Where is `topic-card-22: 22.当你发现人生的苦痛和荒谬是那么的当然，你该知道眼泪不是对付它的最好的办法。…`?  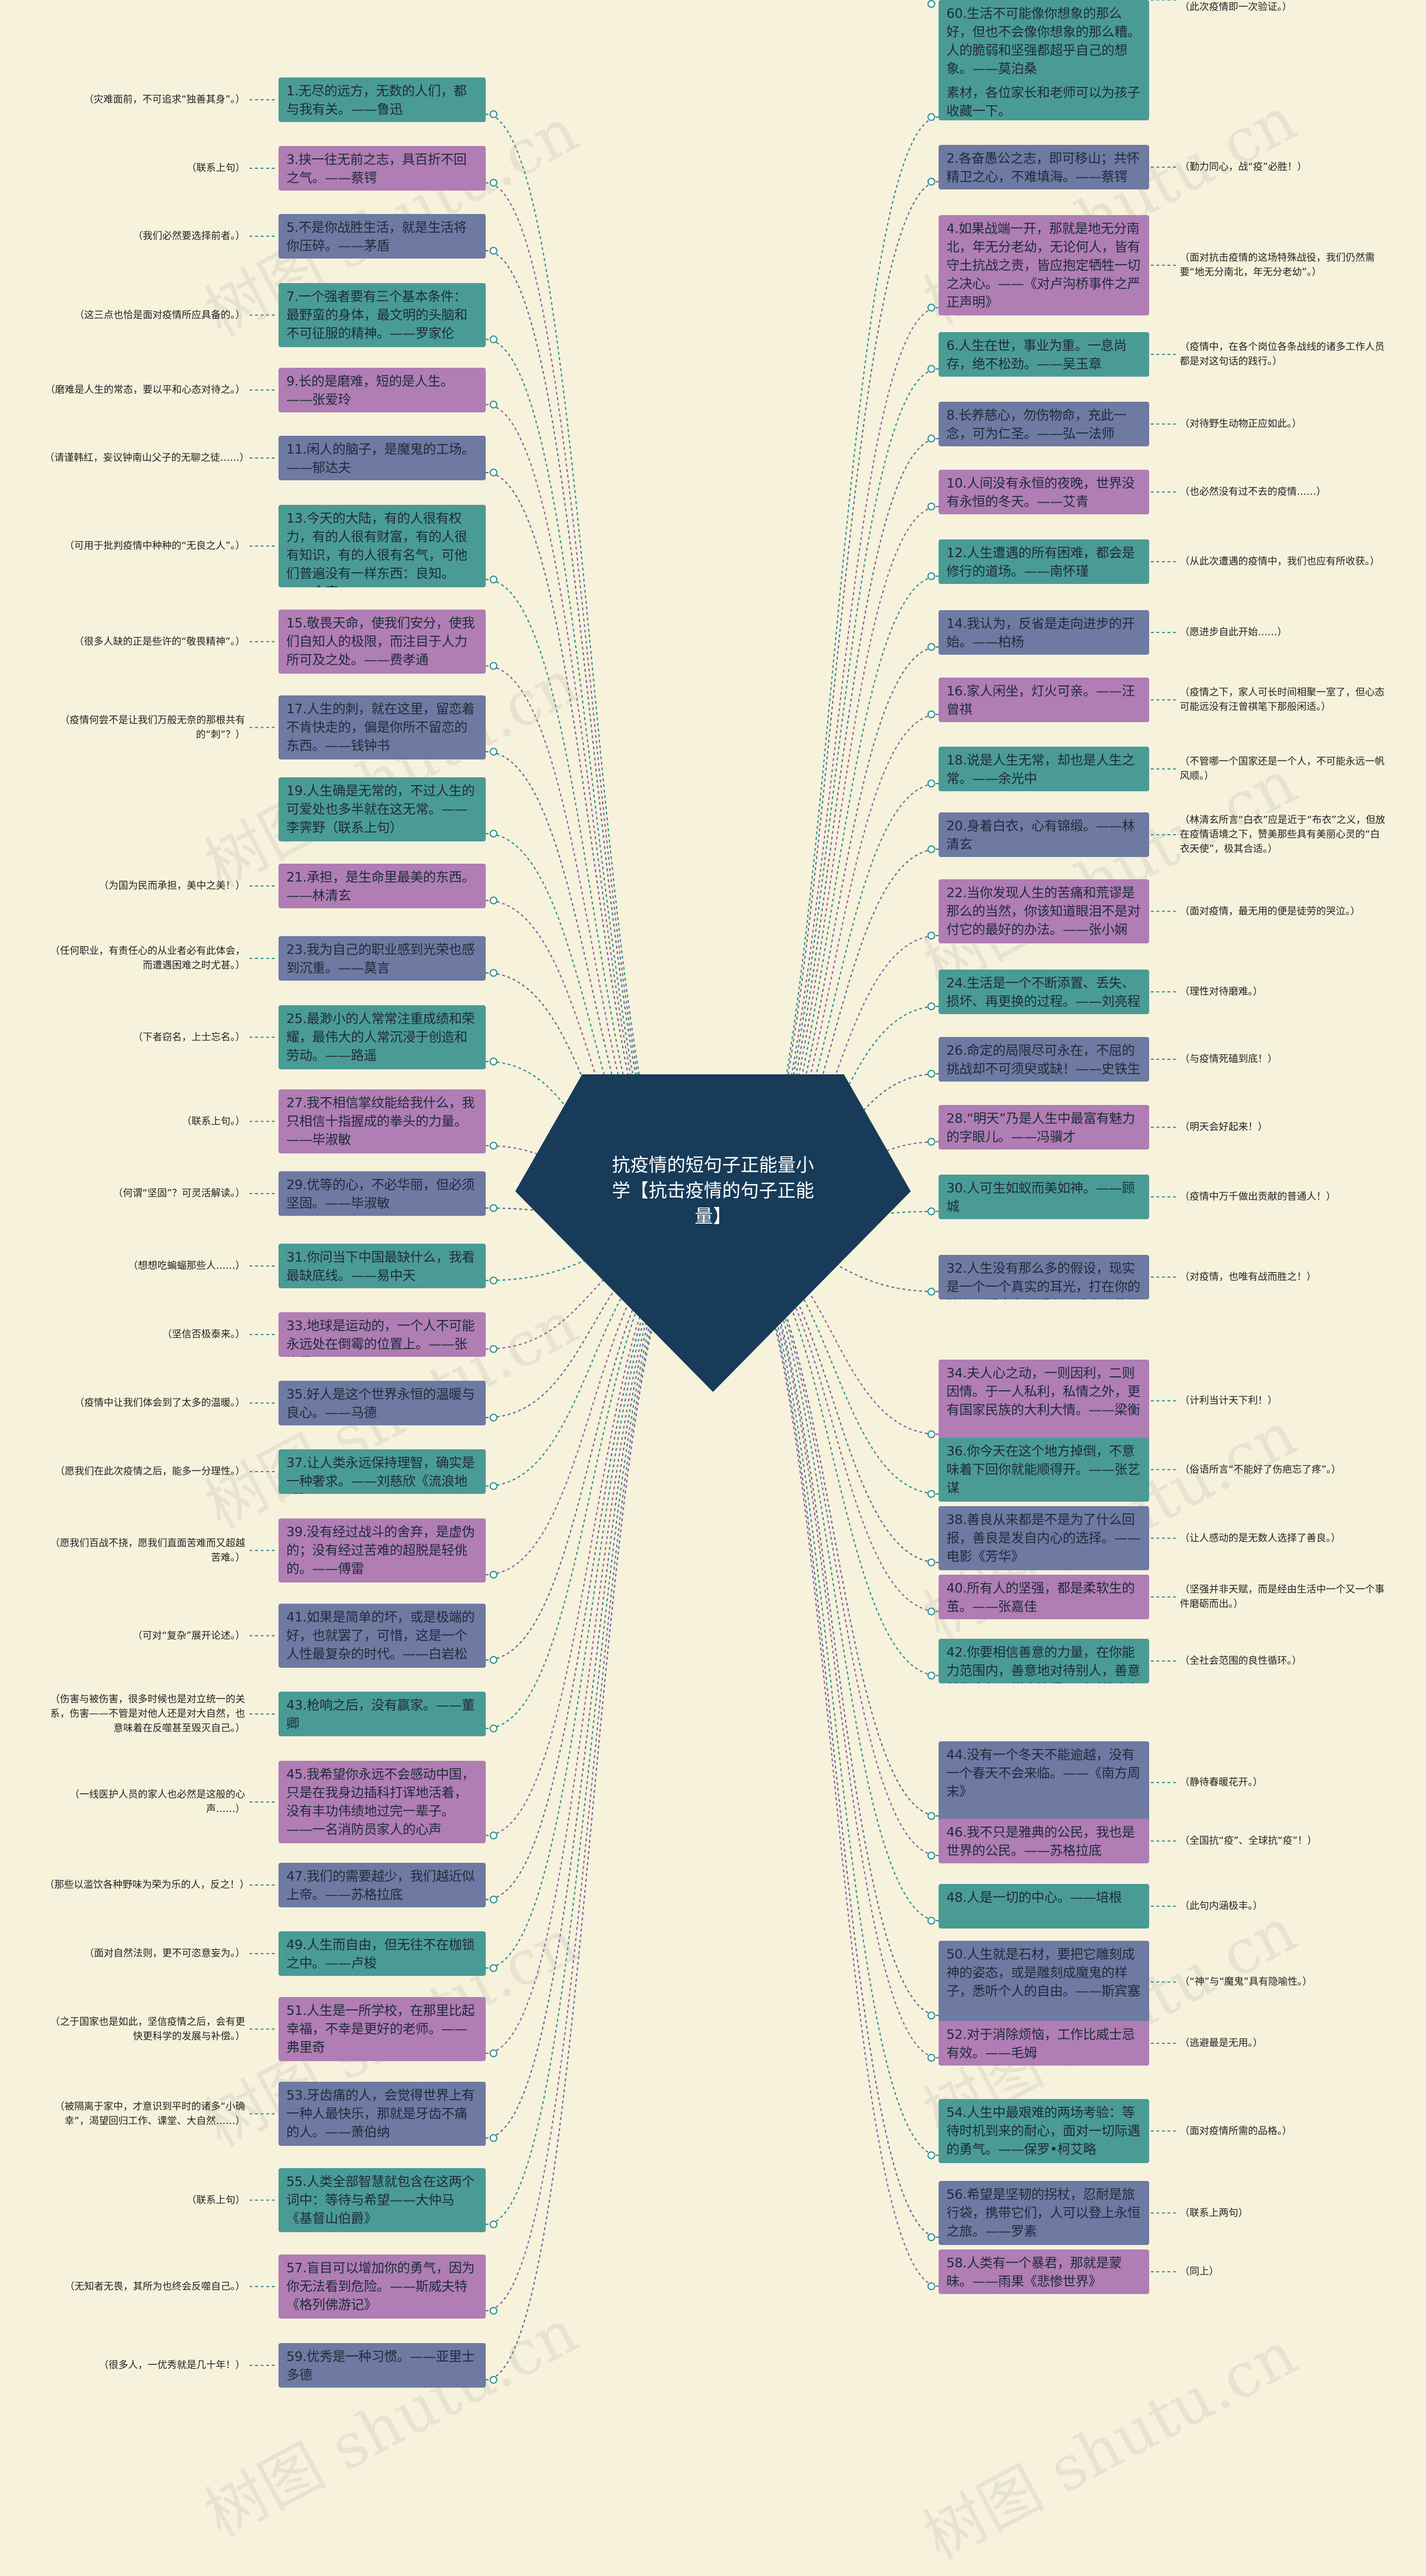
topic-card-22: 22.当你发现人生的苦痛和荒谬是那么的当然，你该知道眼泪不是对付它的最好的办法。… is located at coordinates (1044, 911).